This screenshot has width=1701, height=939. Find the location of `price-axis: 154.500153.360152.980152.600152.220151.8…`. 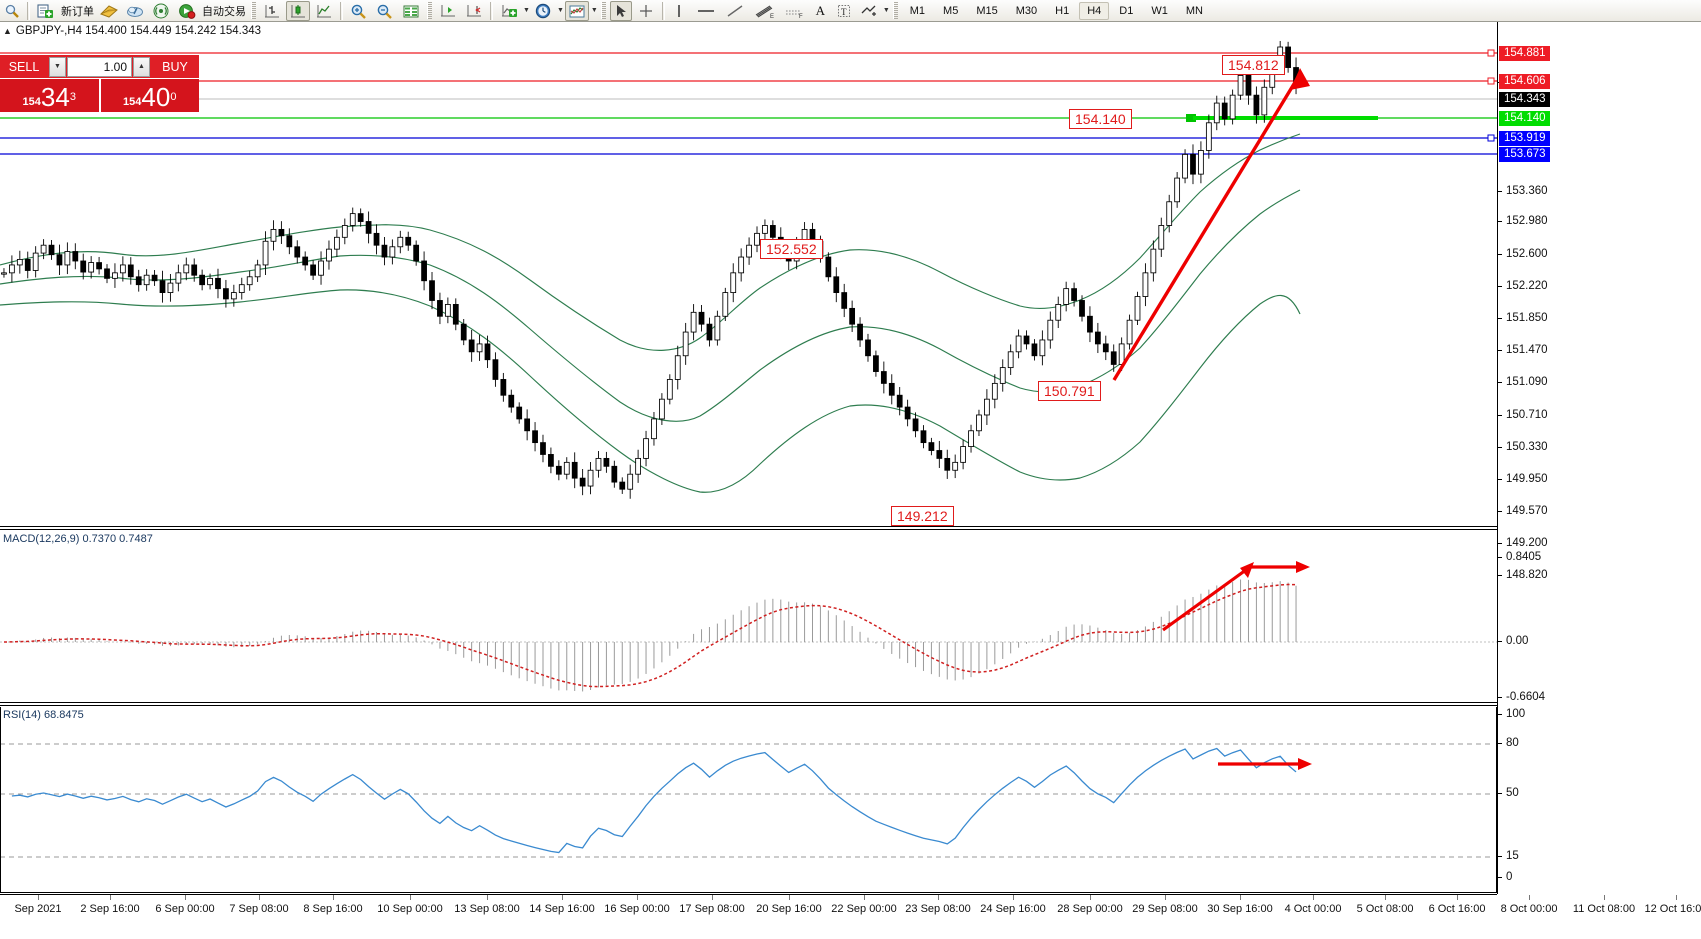

price-axis: 154.500153.360152.980152.600152.220151.8… is located at coordinates (1599, 458).